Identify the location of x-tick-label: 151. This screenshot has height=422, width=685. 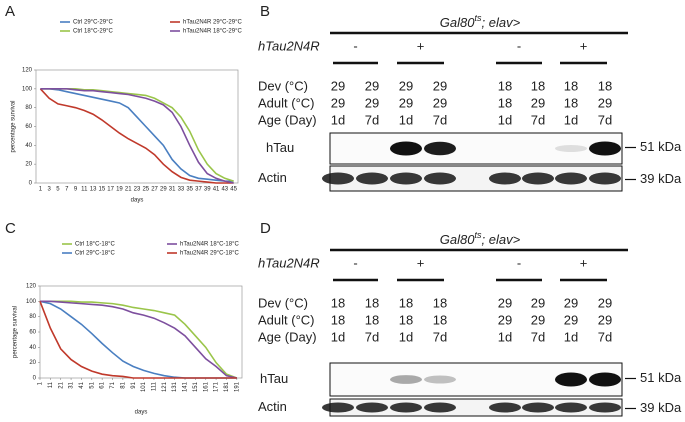
(196, 386).